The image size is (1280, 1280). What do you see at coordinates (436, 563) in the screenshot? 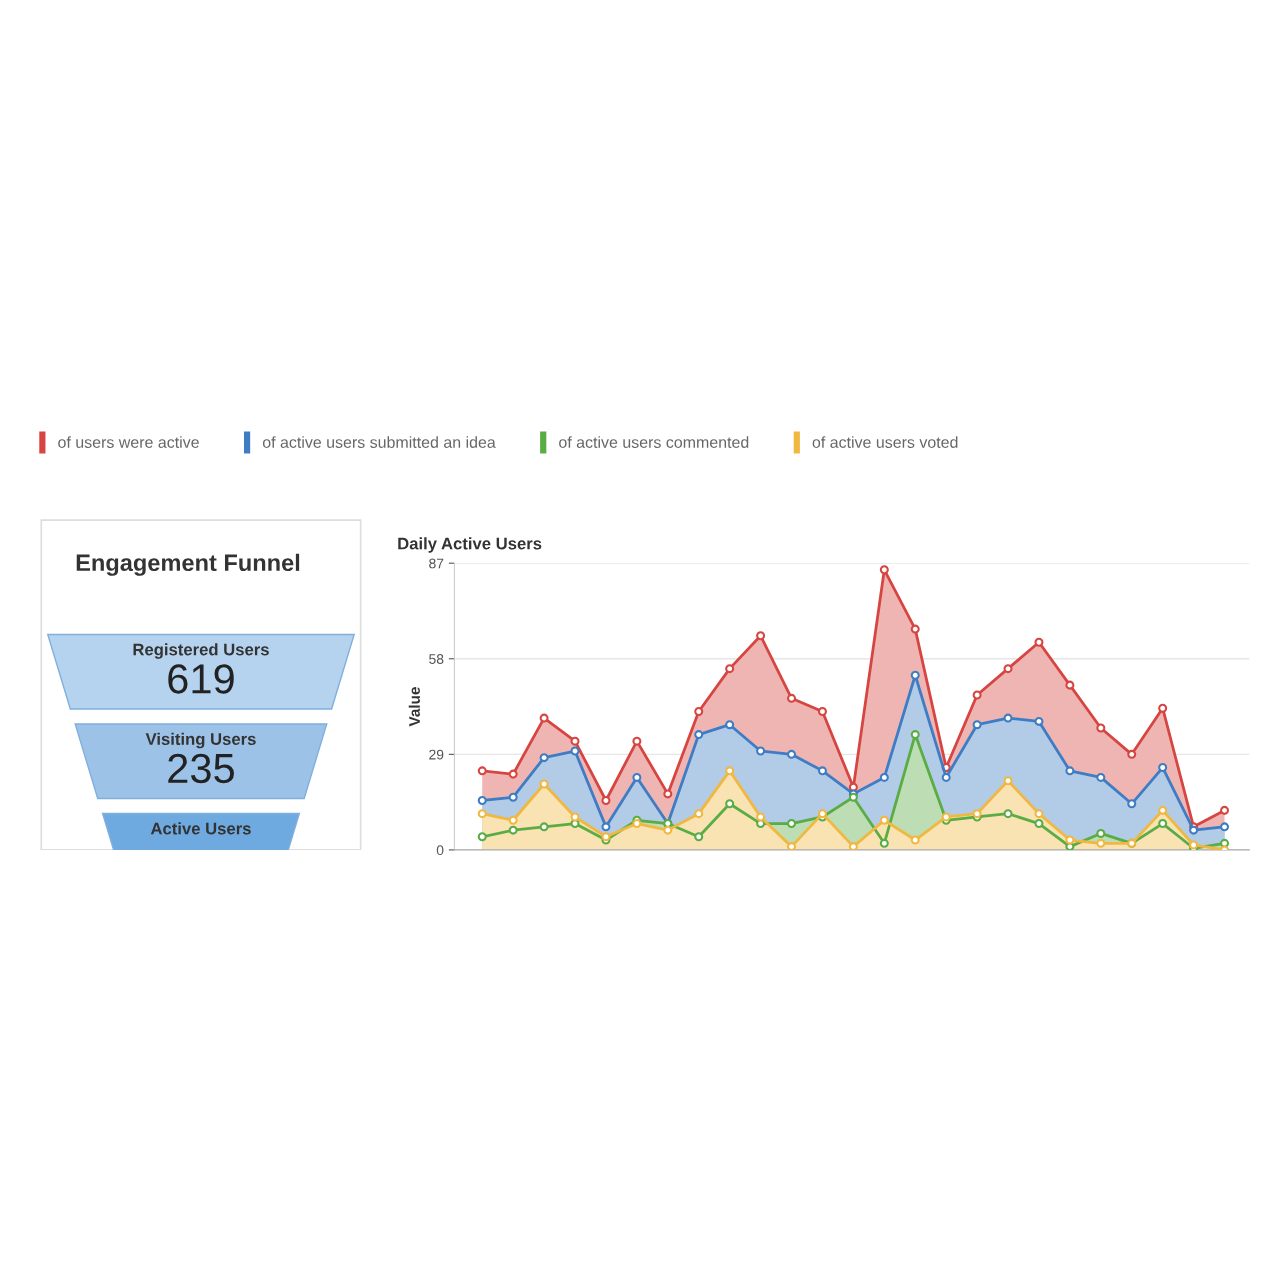
I see `y-tick-label: 87` at bounding box center [436, 563].